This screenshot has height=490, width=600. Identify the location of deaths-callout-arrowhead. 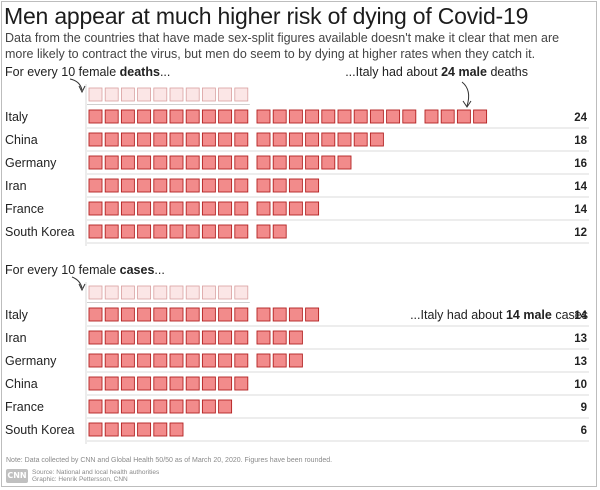
(467, 104).